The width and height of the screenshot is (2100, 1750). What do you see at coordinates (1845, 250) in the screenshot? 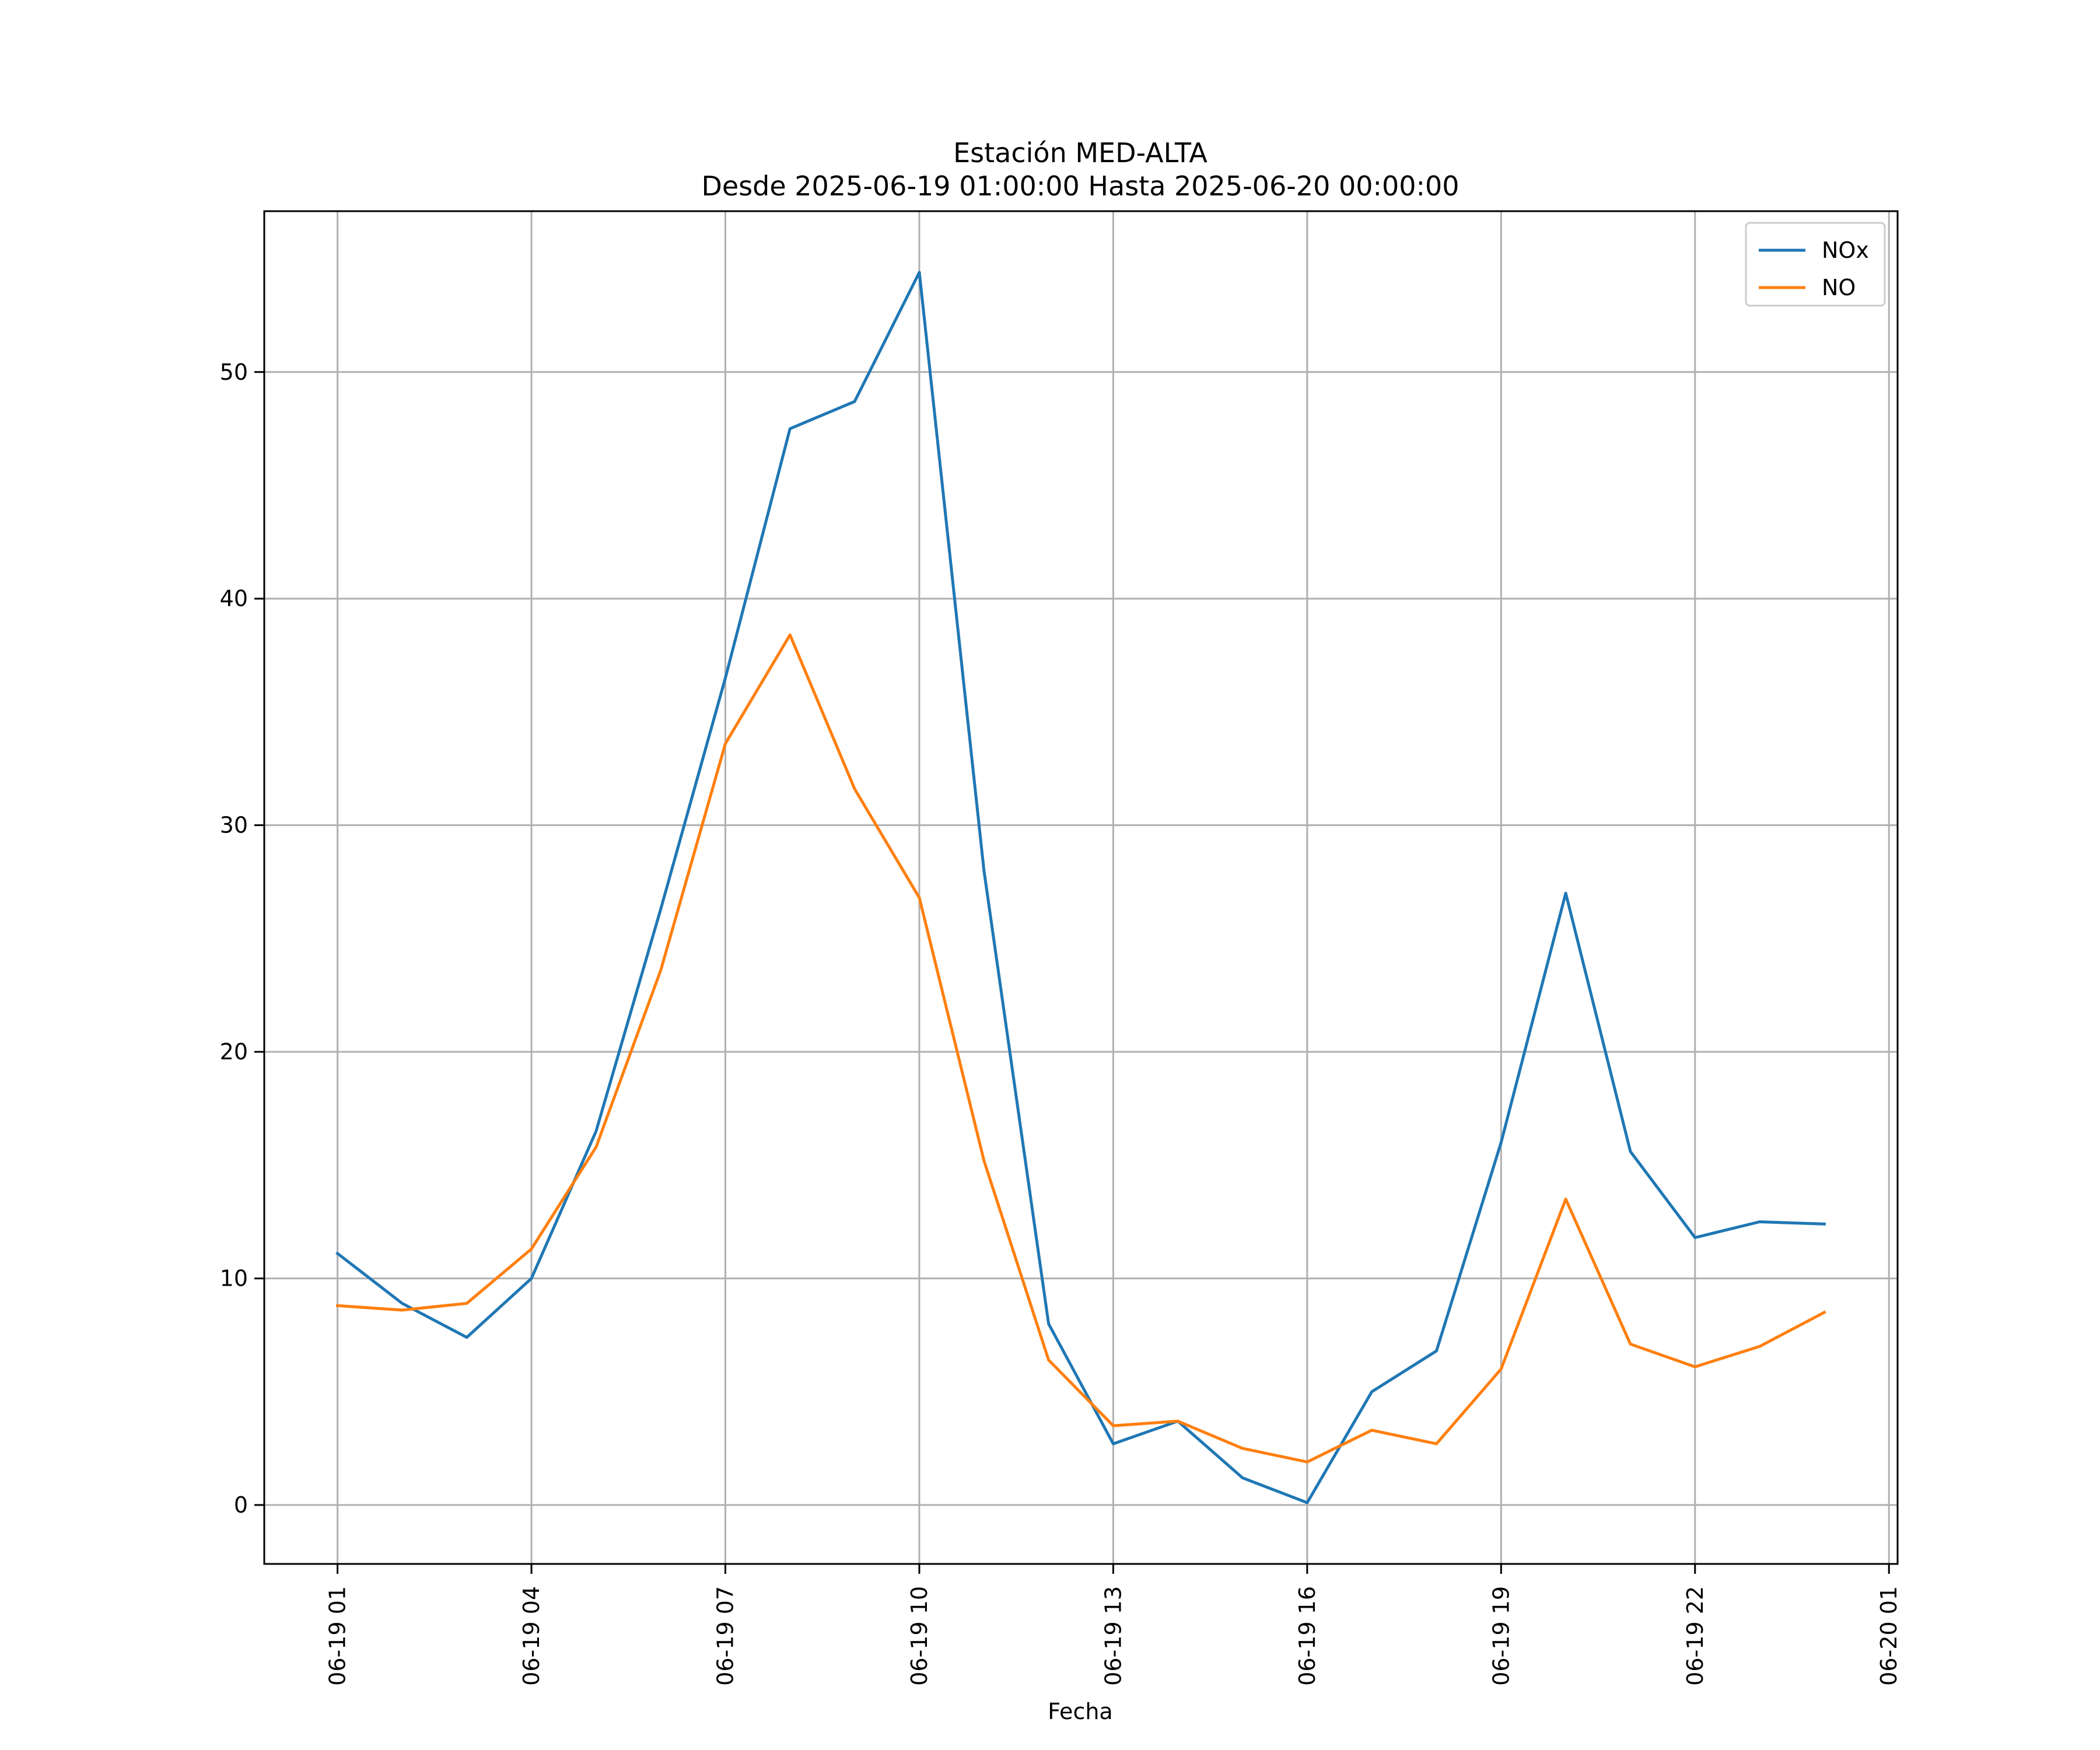
I see `legend-label-nox: NOx` at bounding box center [1845, 250].